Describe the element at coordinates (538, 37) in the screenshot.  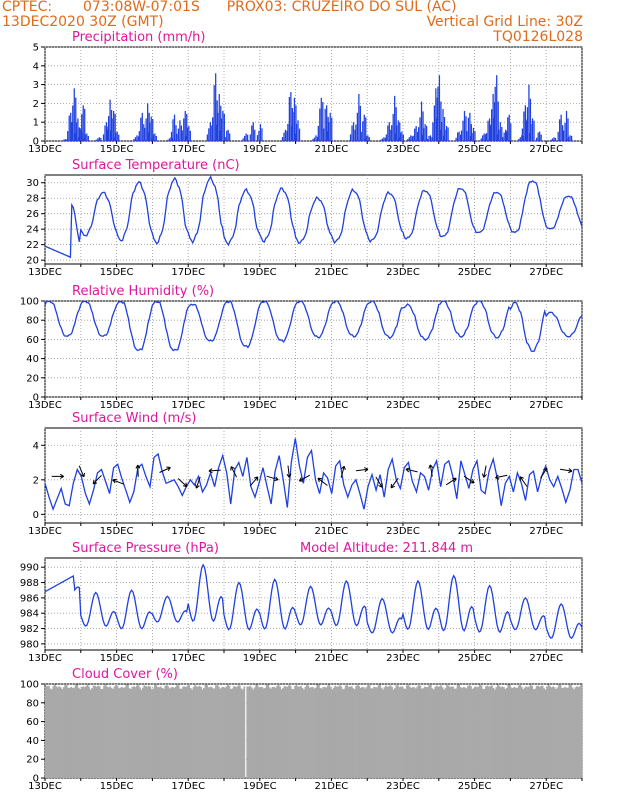
I see `model-code: TQ0126L028` at that location.